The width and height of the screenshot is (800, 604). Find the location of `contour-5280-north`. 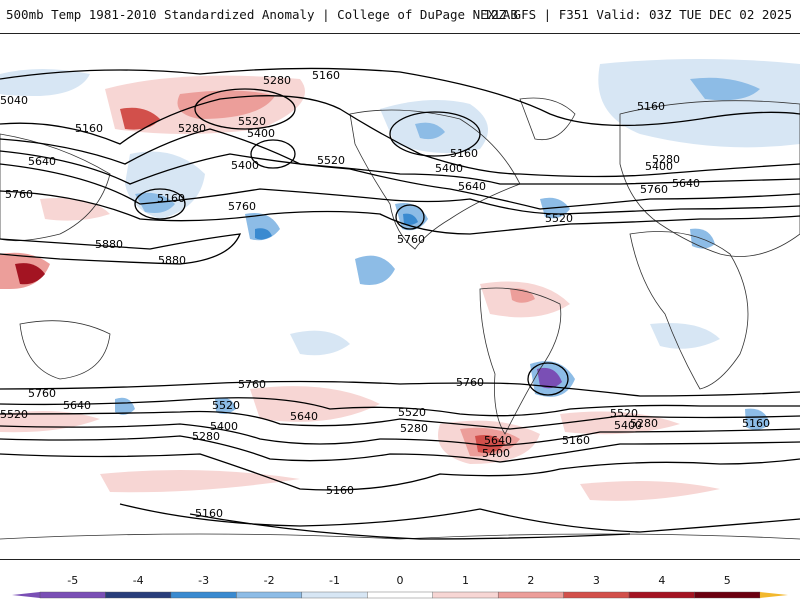

contour-5280-north is located at coordinates (400, 136).